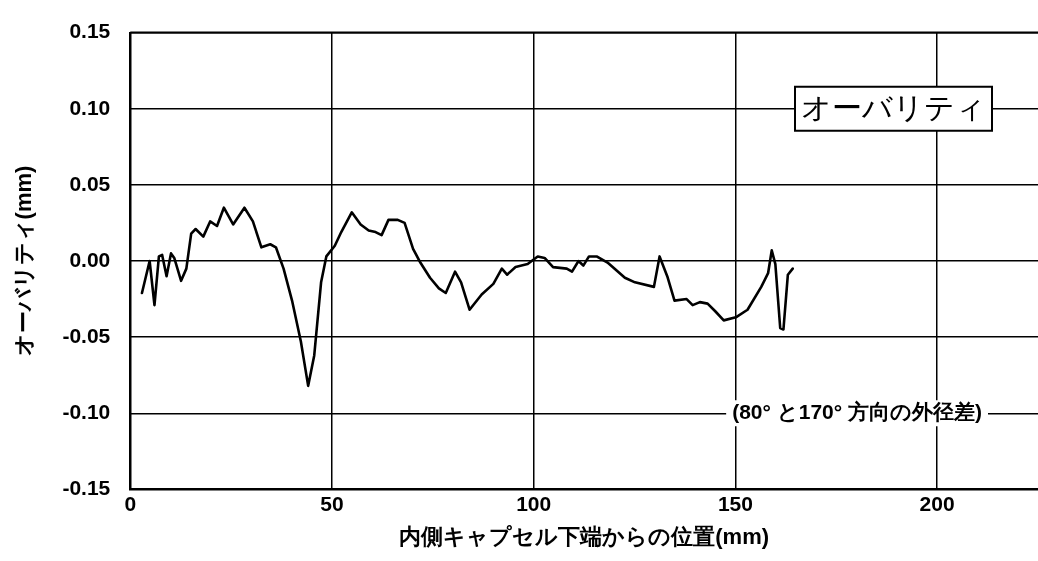  I want to click on x-tick-label: 100, so click(534, 503).